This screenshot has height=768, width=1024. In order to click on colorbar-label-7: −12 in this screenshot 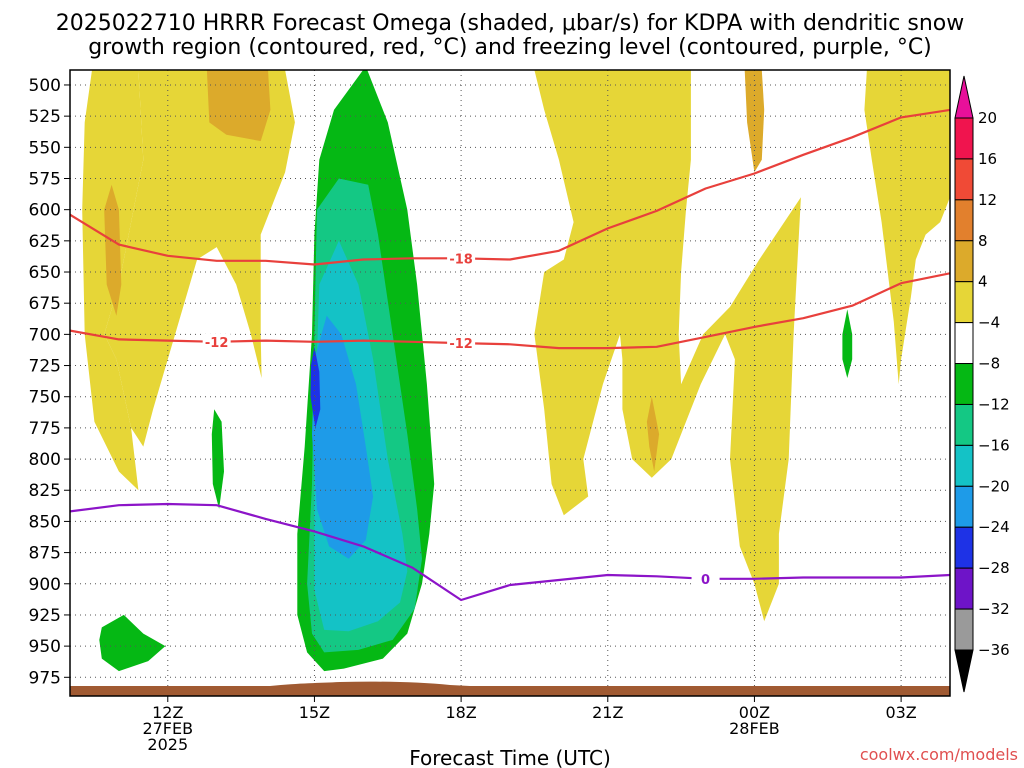, I will do `click(994, 404)`.